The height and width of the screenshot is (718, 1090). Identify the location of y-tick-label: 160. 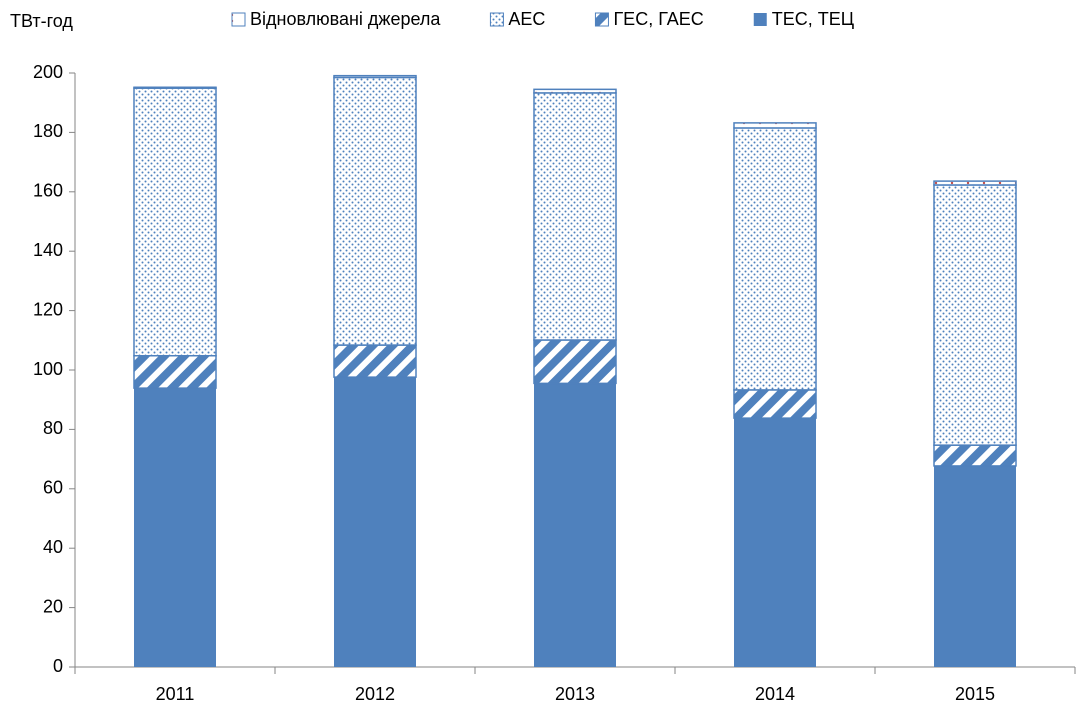
(48, 191).